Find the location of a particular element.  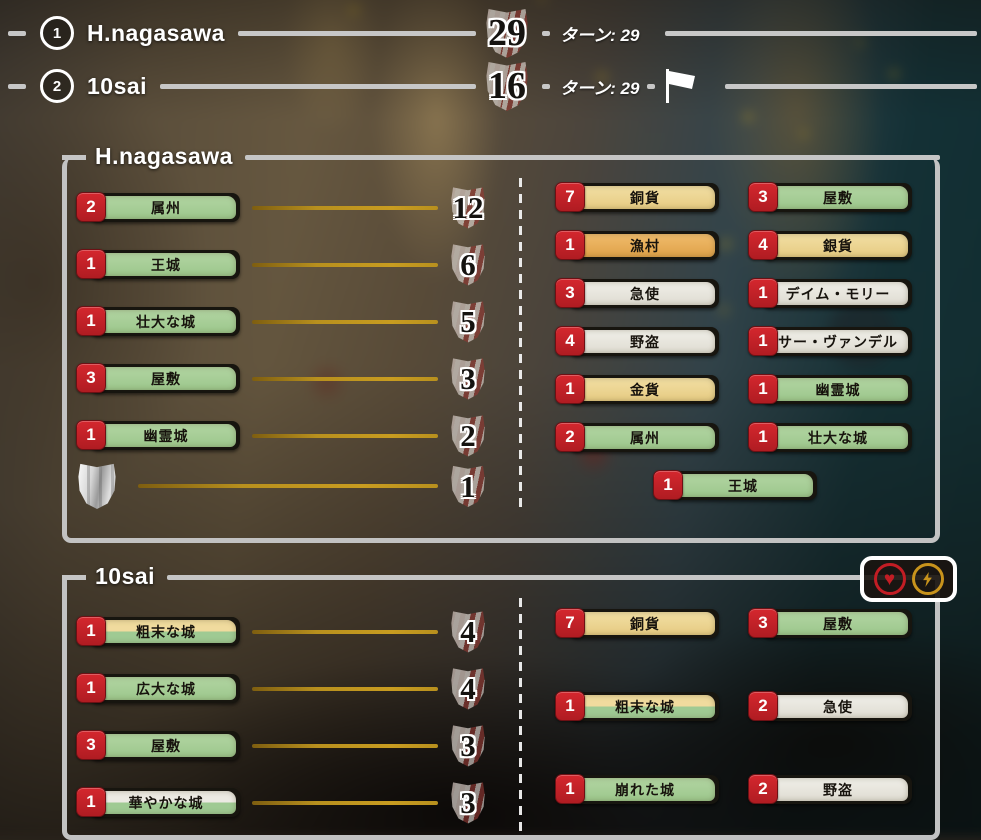

deck-column-2: 3 屋敷 2 急使 2 野盗 is located at coordinates (830, 706).